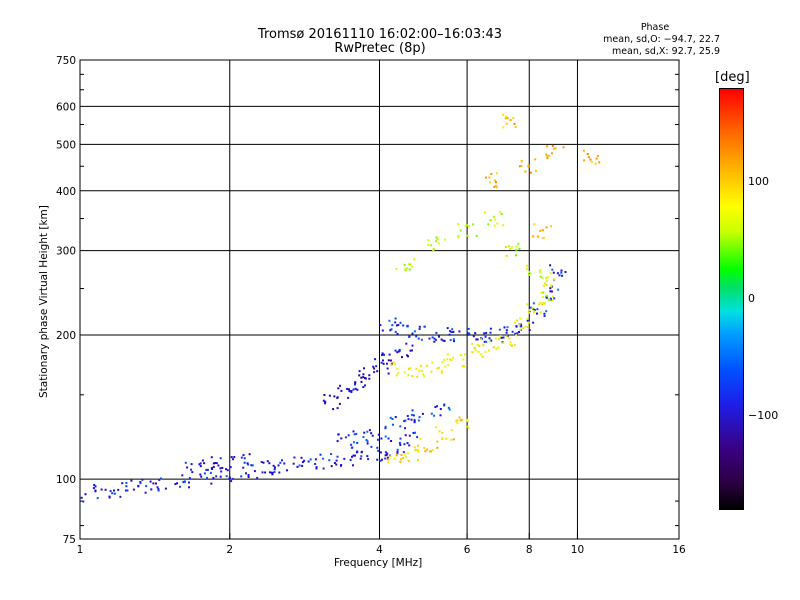  Describe the element at coordinates (665, 51) in the screenshot. I see `phase-stats-x-mode: mean, sd,X: 92.7, 25.9` at that location.